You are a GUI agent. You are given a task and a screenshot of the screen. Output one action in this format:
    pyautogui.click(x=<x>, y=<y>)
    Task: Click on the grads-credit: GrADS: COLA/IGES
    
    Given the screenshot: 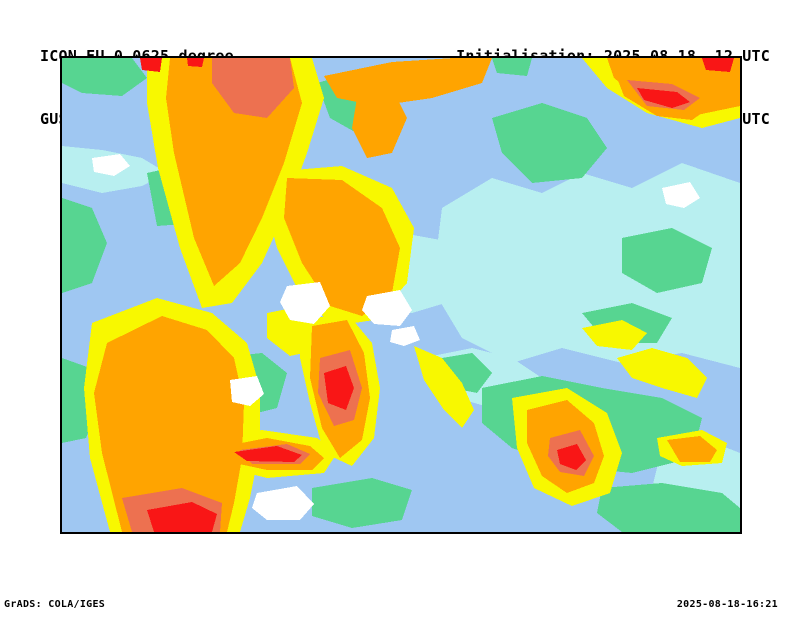 What is the action you would take?
    pyautogui.click(x=55, y=604)
    